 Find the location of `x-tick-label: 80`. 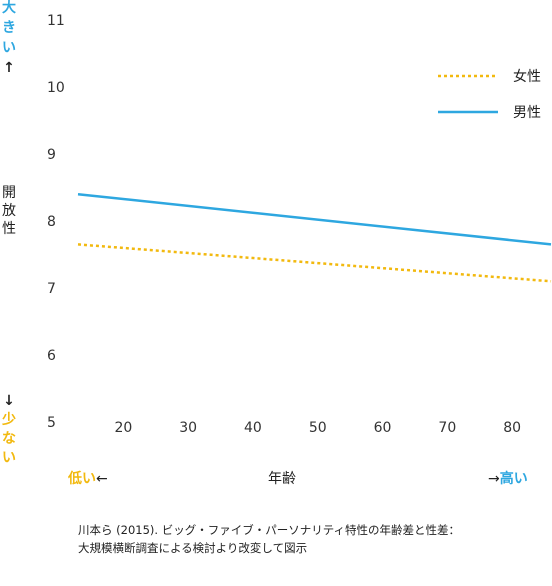

x-tick-label: 80 is located at coordinates (512, 428).